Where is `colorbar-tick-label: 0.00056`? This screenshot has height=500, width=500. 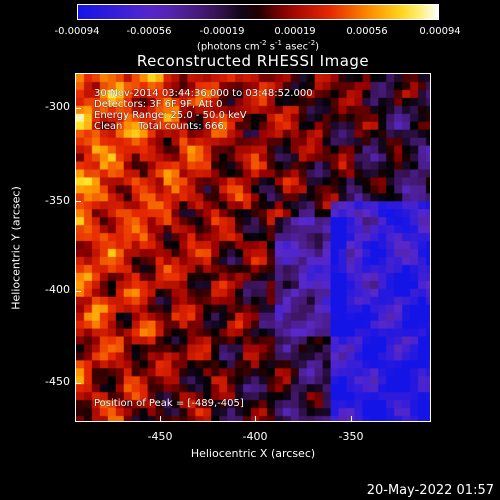 colorbar-tick-label: 0.00056 is located at coordinates (367, 31).